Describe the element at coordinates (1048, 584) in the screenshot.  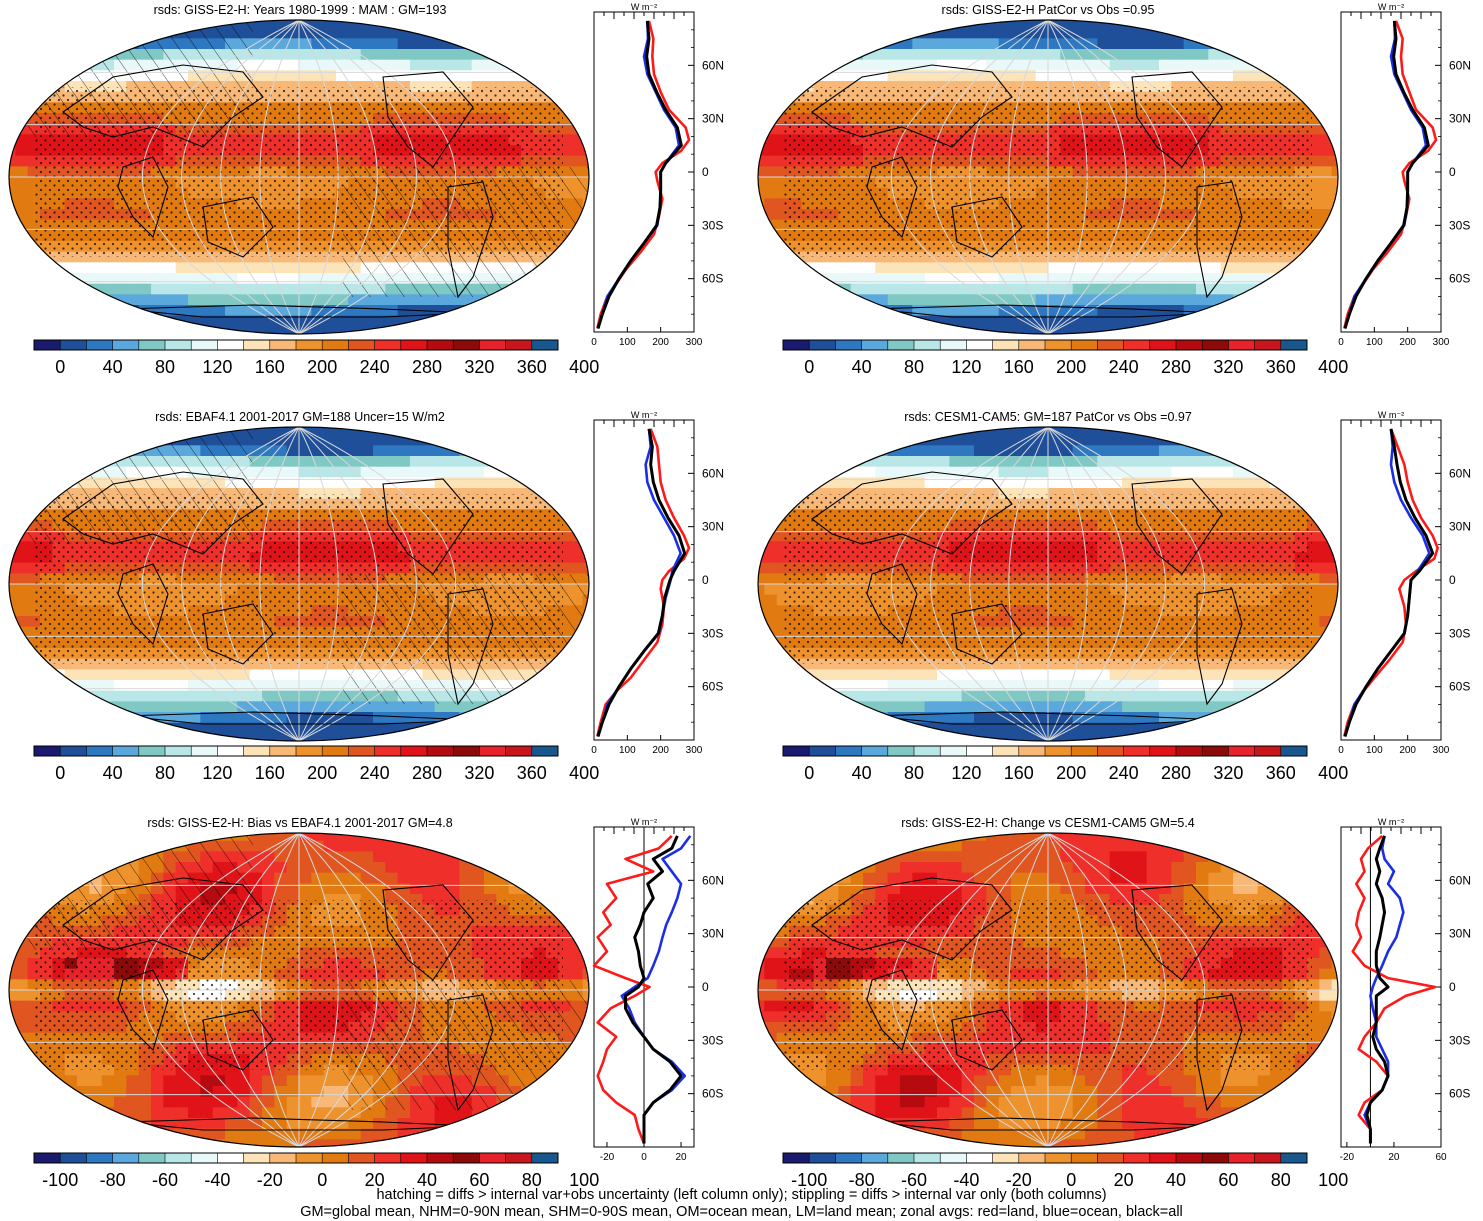
I see `map-field` at that location.